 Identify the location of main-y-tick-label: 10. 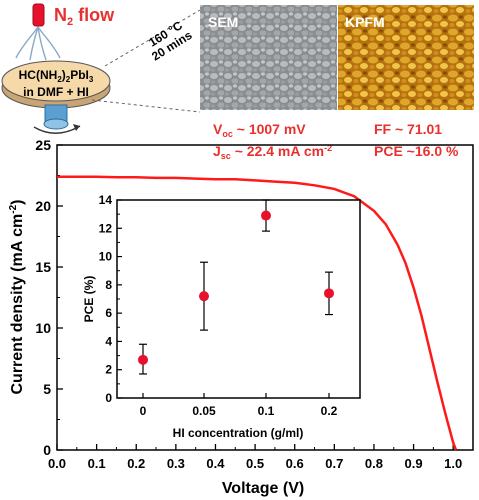
(43, 328).